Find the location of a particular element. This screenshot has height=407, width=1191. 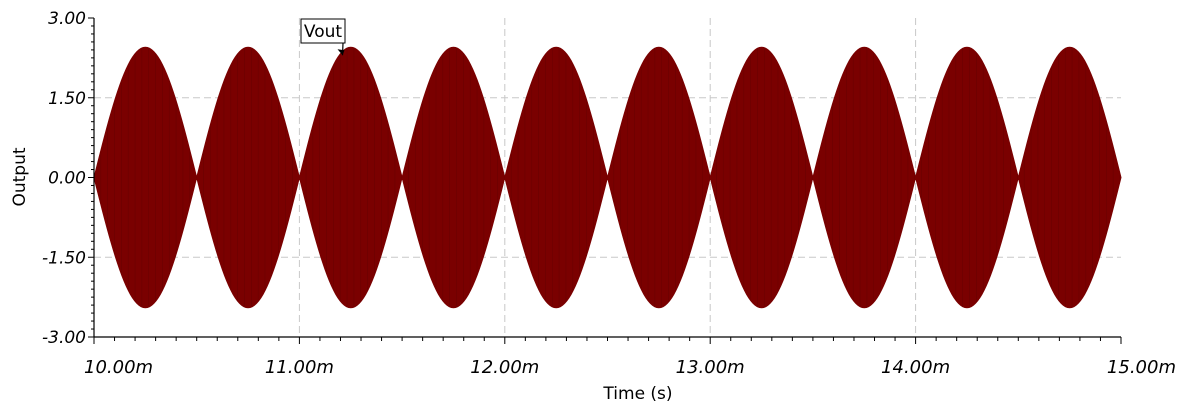

vout-label-box is located at coordinates (323, 31).